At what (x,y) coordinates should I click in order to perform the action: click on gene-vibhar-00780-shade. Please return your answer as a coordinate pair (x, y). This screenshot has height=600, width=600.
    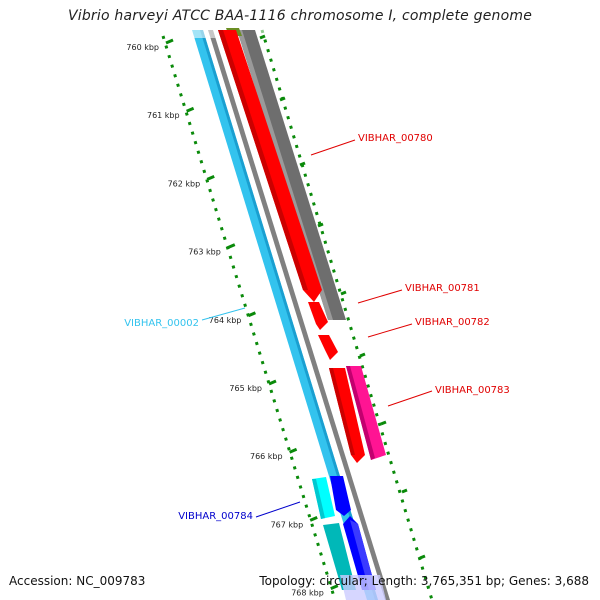
    Looking at the image, I should click on (263, 160).